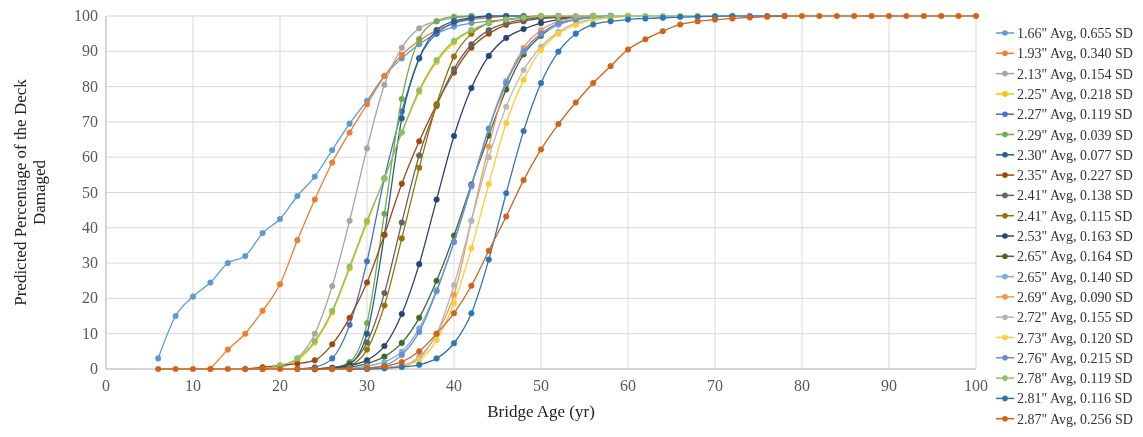 The height and width of the screenshot is (437, 1143). What do you see at coordinates (280, 385) in the screenshot?
I see `x-tick-label: 20` at bounding box center [280, 385].